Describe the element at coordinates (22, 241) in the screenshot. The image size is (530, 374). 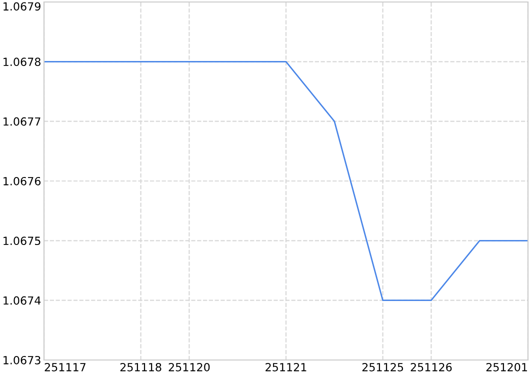
I see `y-tick-label: 1.0675` at that location.